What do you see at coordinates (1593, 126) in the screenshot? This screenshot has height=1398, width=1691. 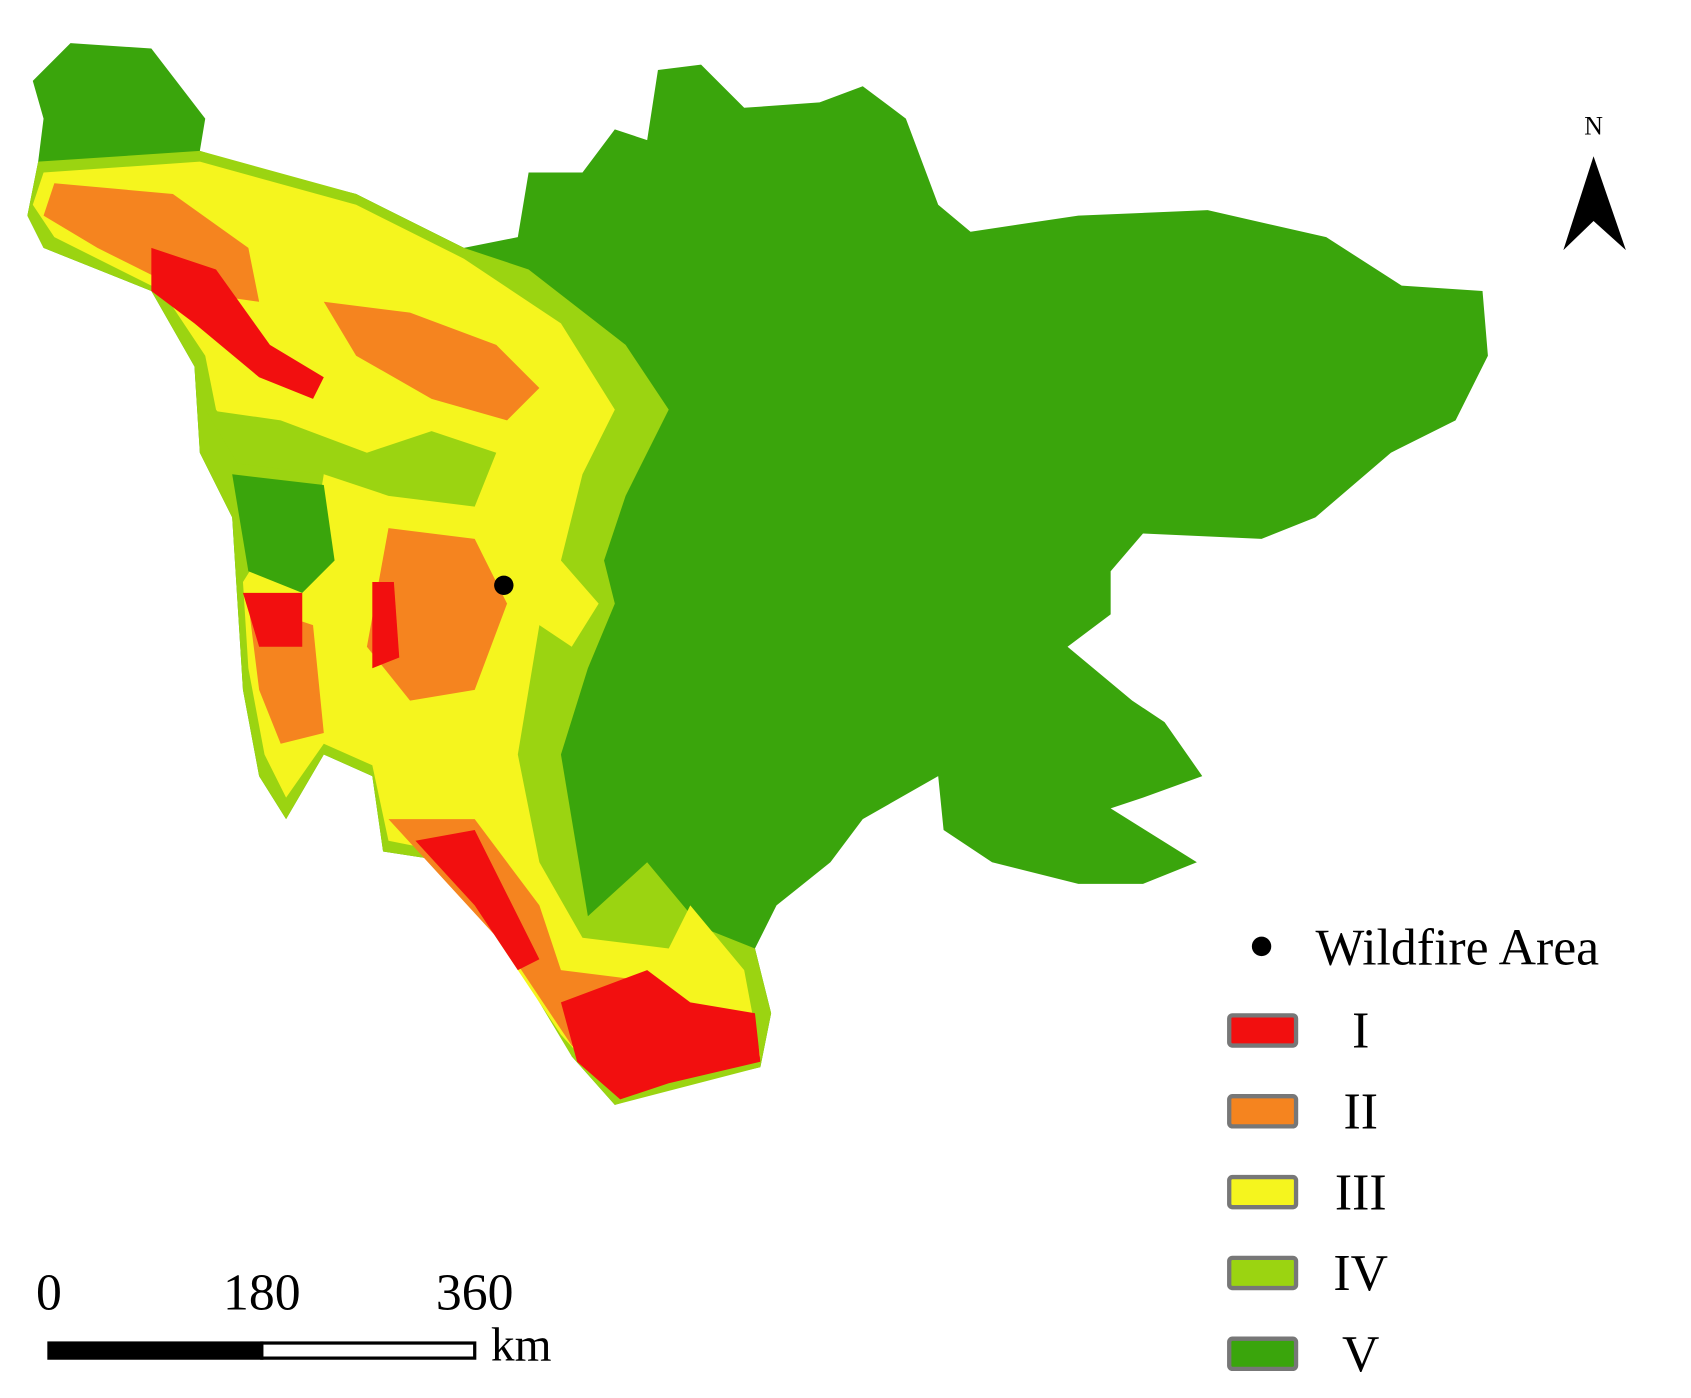 I see `north-label: N` at bounding box center [1593, 126].